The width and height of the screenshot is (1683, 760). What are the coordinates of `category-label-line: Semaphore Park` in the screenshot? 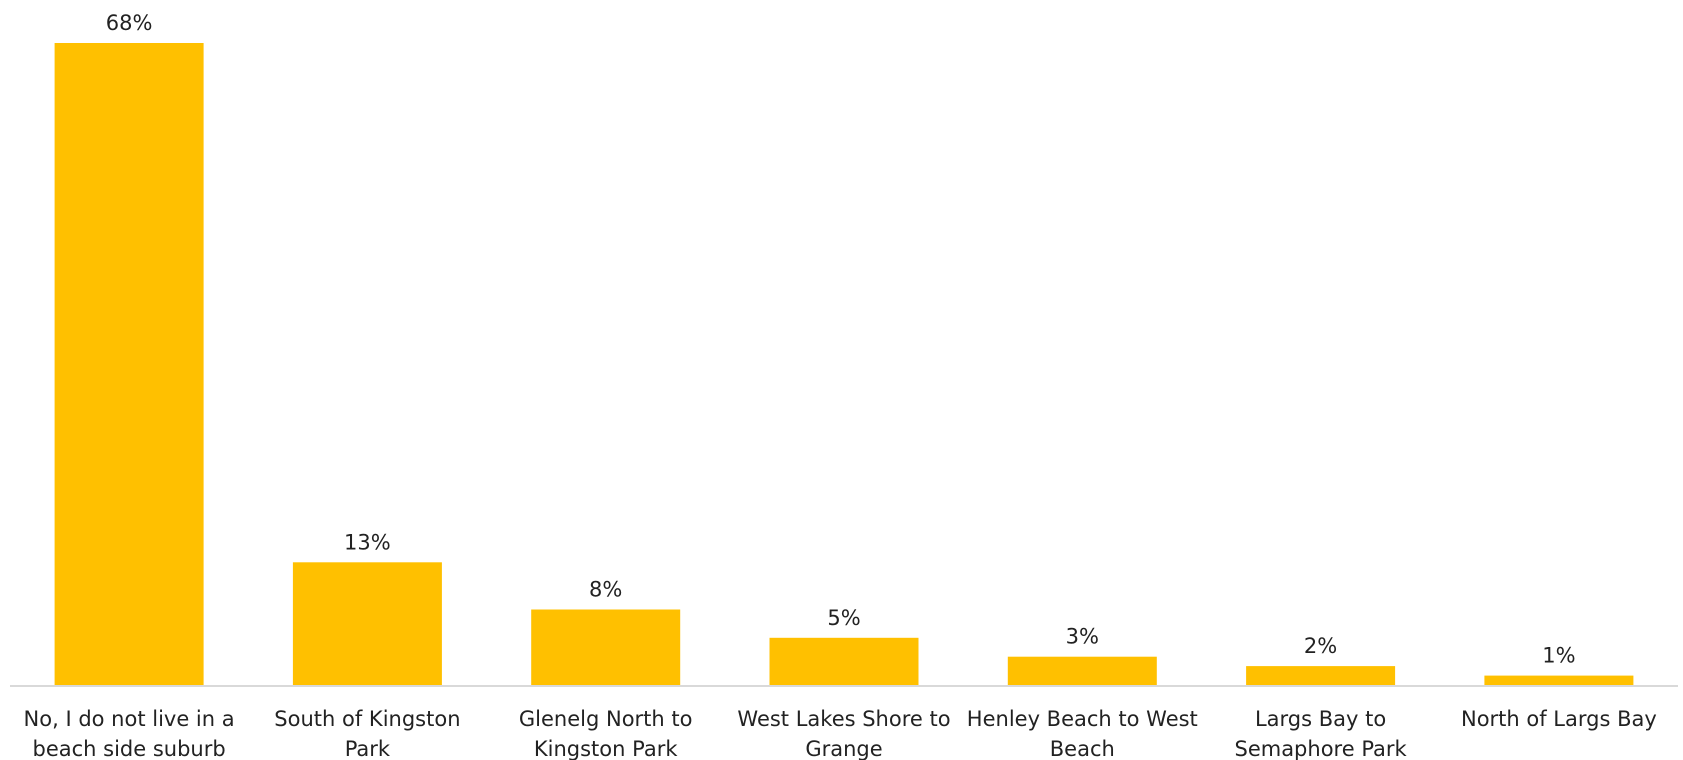 It's located at (1320, 748).